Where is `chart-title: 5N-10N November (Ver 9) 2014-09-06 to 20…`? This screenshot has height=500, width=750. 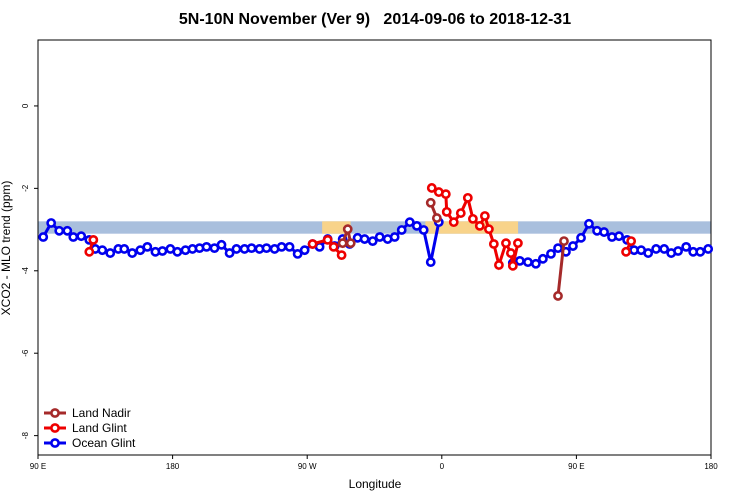
chart-title: 5N-10N November (Ver 9) 2014-09-06 to 20… is located at coordinates (375, 19).